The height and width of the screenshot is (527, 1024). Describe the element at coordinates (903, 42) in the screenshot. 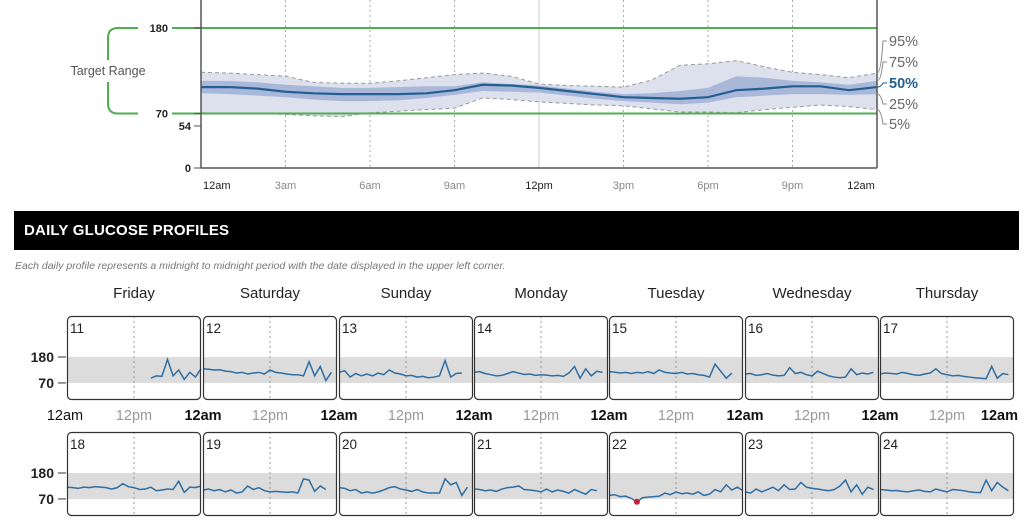

I see `percentile-label: 95%` at that location.